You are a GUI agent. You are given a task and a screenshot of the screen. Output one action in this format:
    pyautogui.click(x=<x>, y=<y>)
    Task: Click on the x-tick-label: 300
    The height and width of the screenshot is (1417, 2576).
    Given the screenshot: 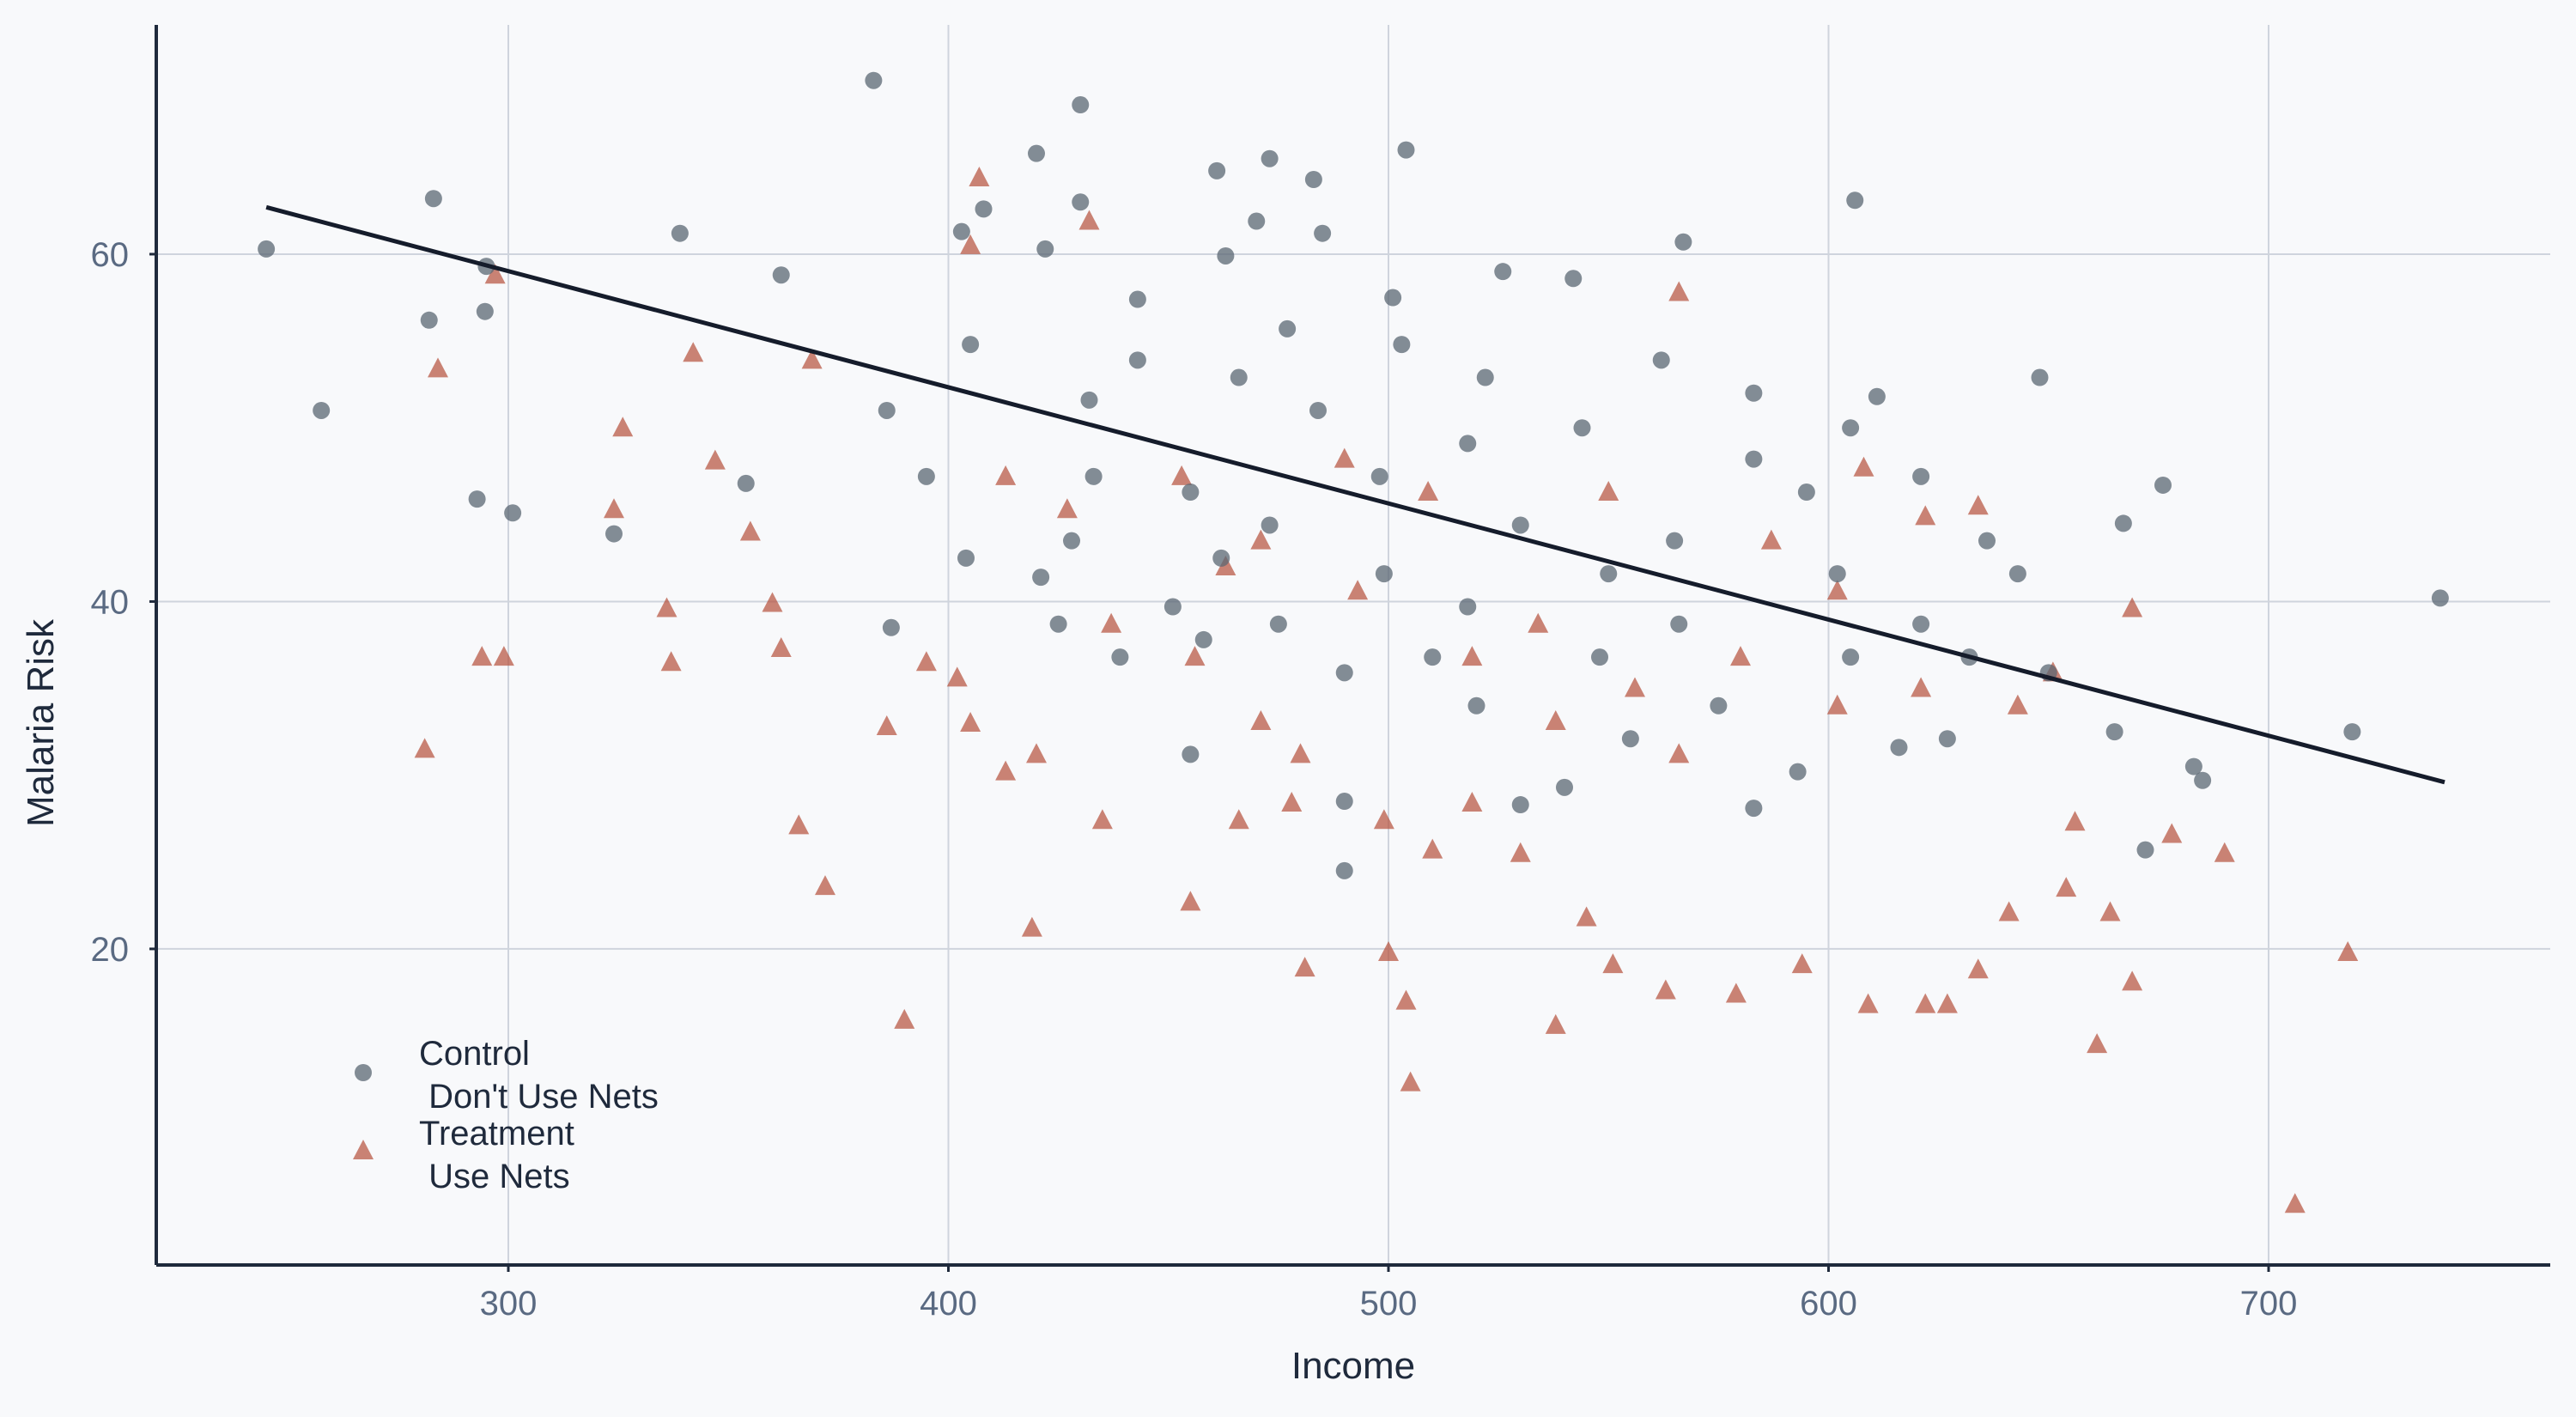 What is the action you would take?
    pyautogui.click(x=509, y=1304)
    